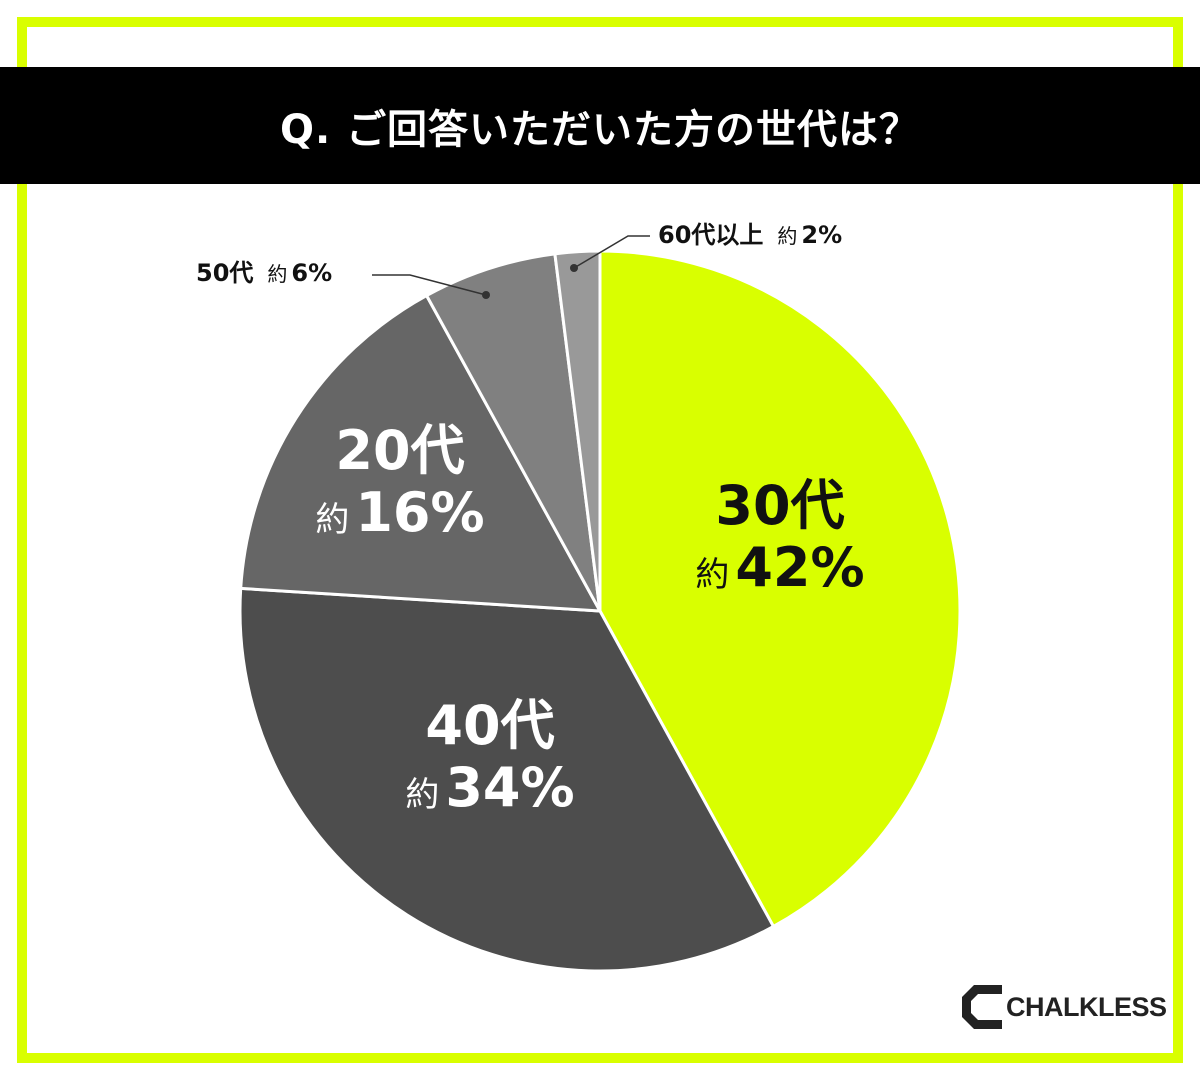 The image size is (1200, 1080). What do you see at coordinates (600, 129) in the screenshot?
I see `chart-title: Q. ご回答いただいた方の世代は？` at bounding box center [600, 129].